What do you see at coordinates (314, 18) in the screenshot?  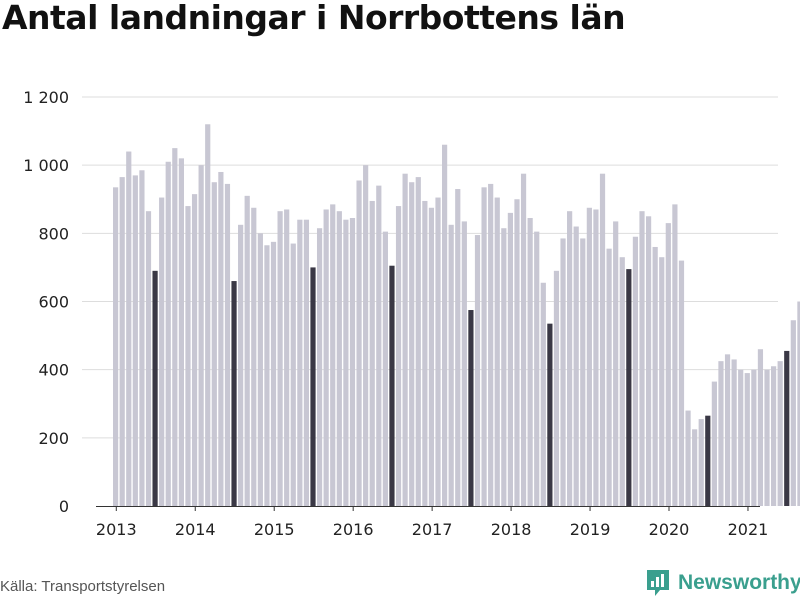 I see `chart-title: Antal landningar i Norrbottens län` at bounding box center [314, 18].